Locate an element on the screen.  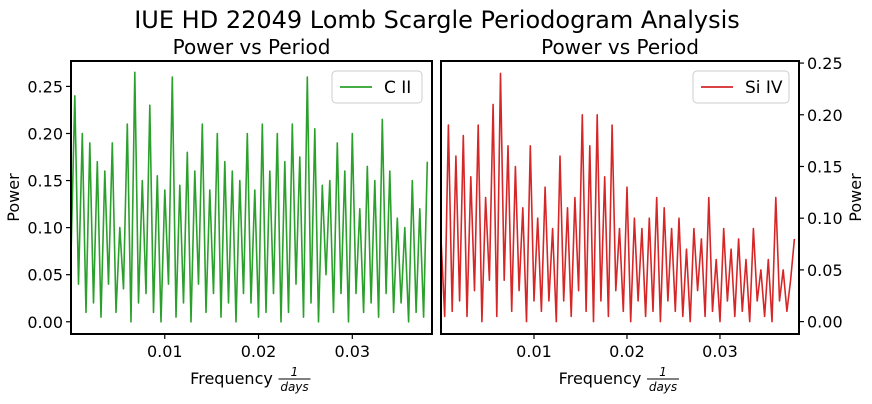
legend: Si IV is located at coordinates (741, 87).